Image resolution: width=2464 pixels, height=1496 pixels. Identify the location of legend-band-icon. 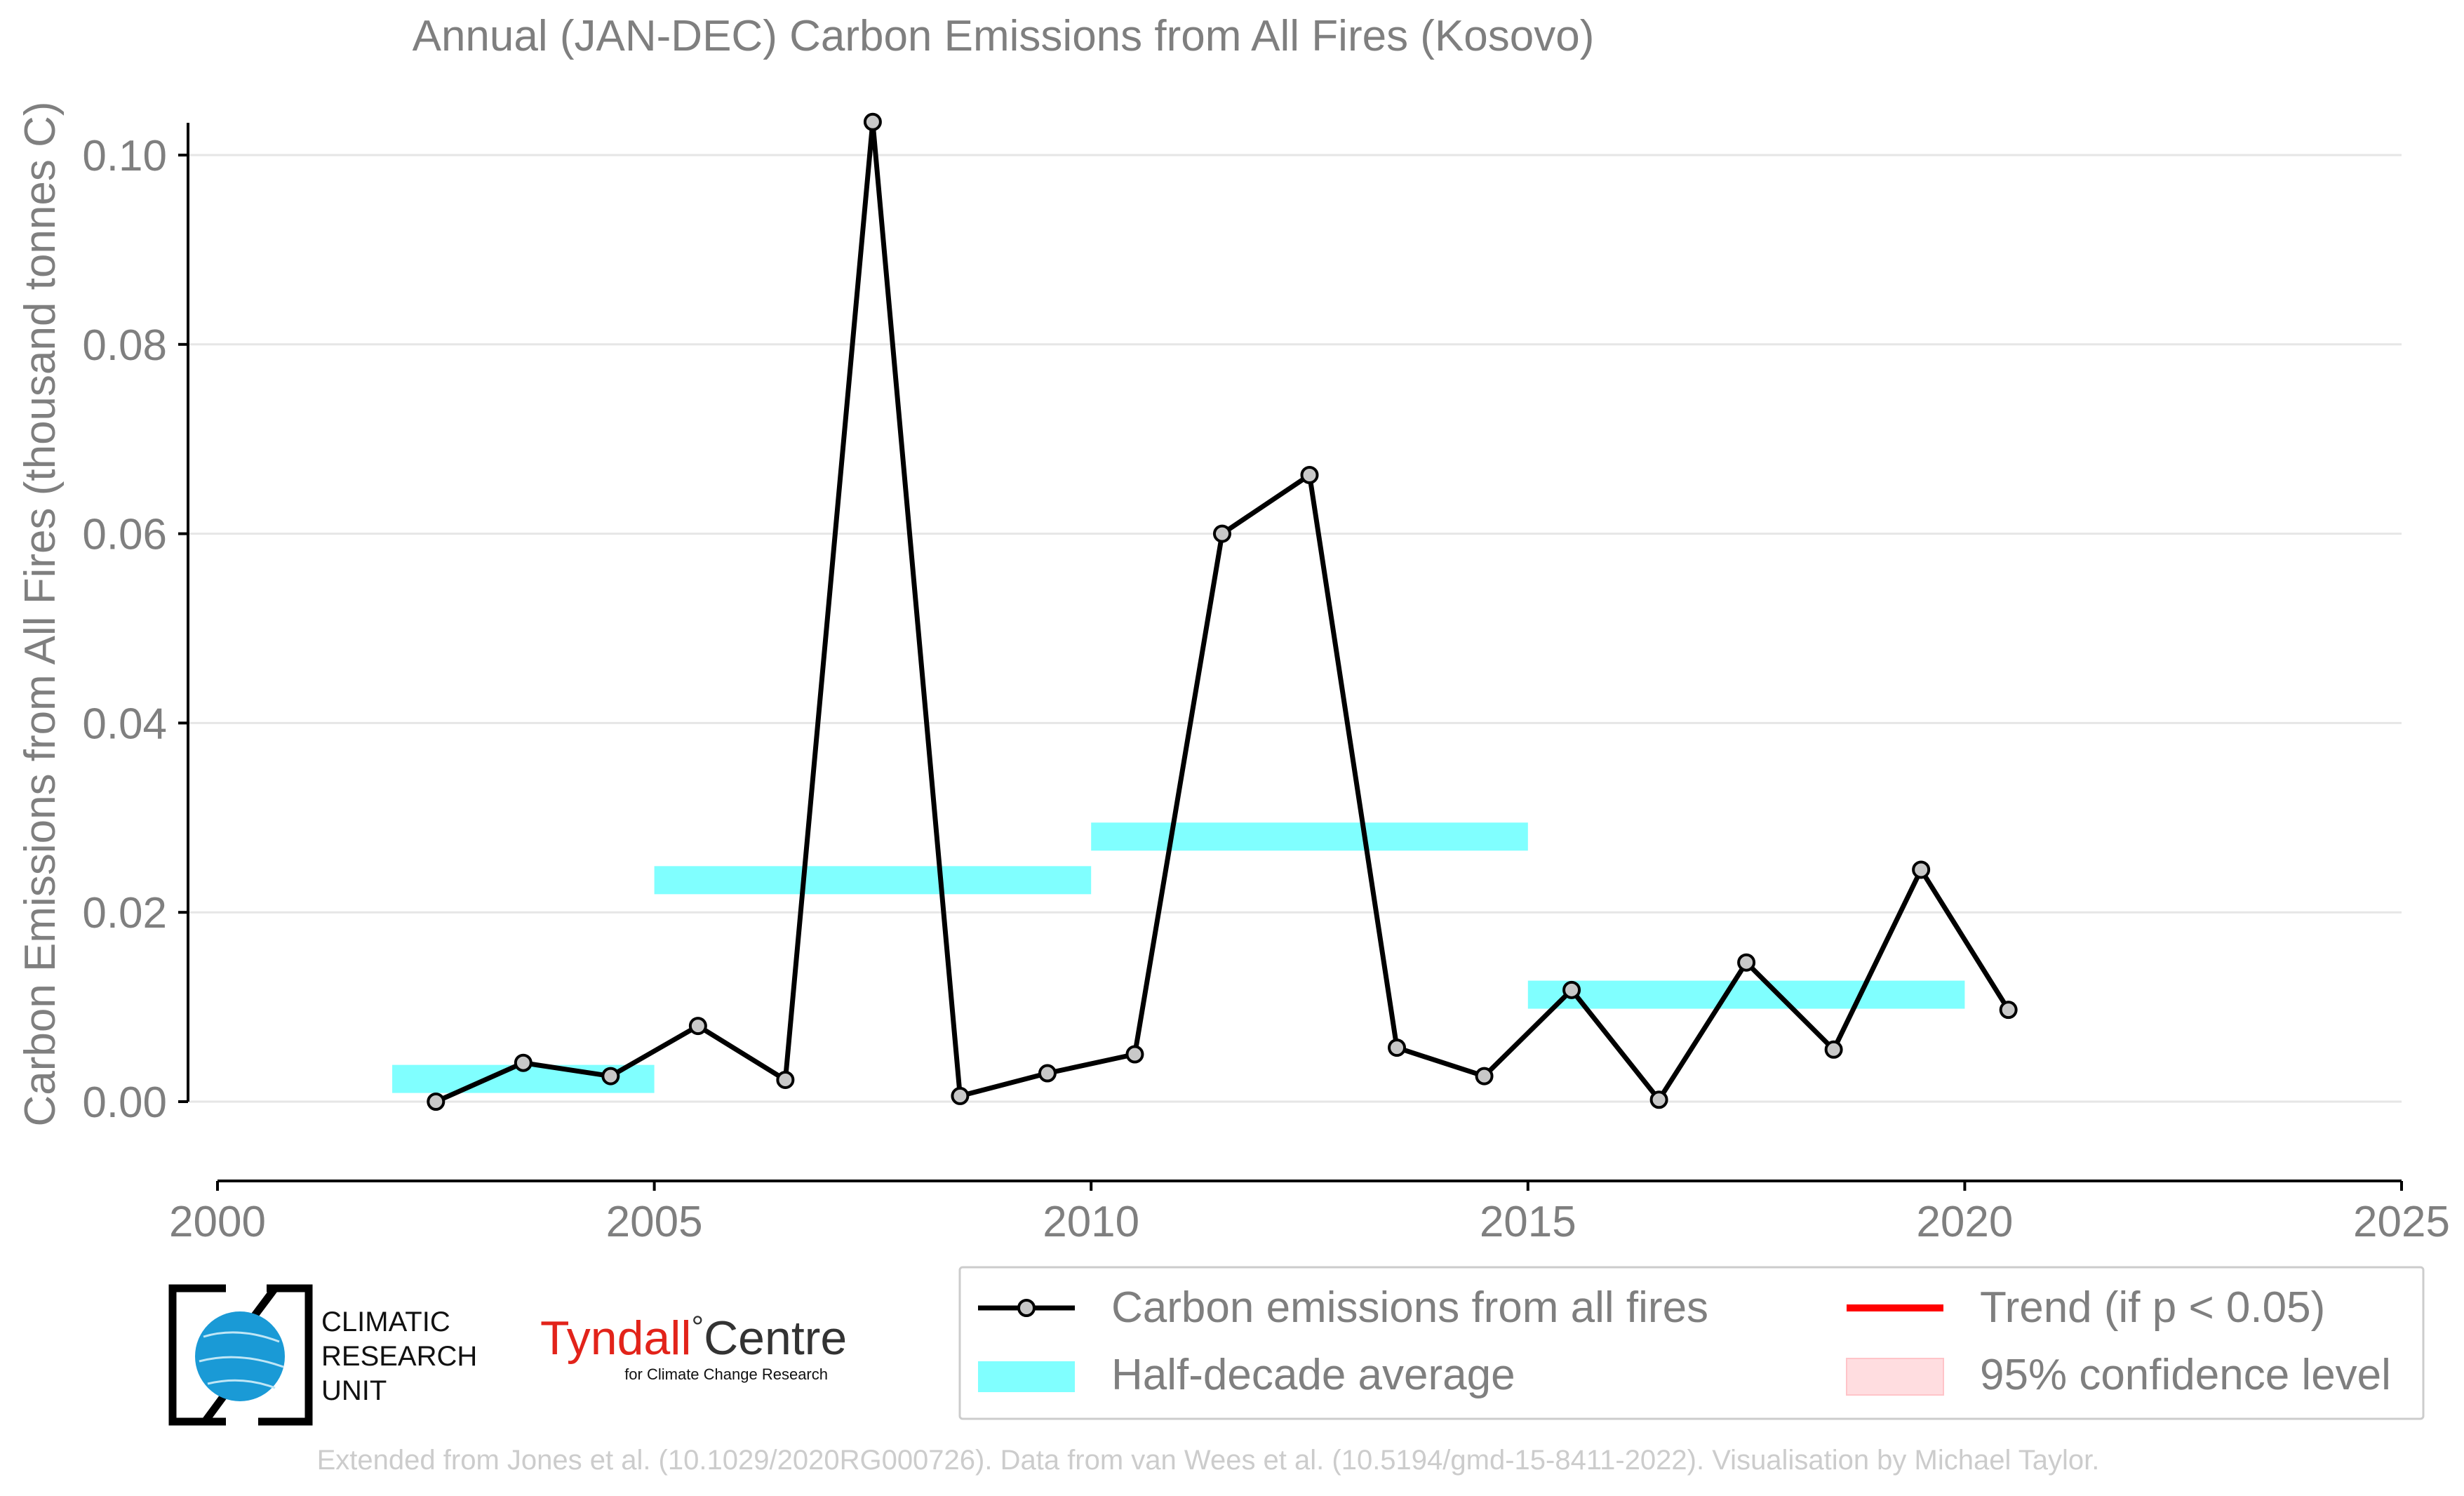
(1026, 1376).